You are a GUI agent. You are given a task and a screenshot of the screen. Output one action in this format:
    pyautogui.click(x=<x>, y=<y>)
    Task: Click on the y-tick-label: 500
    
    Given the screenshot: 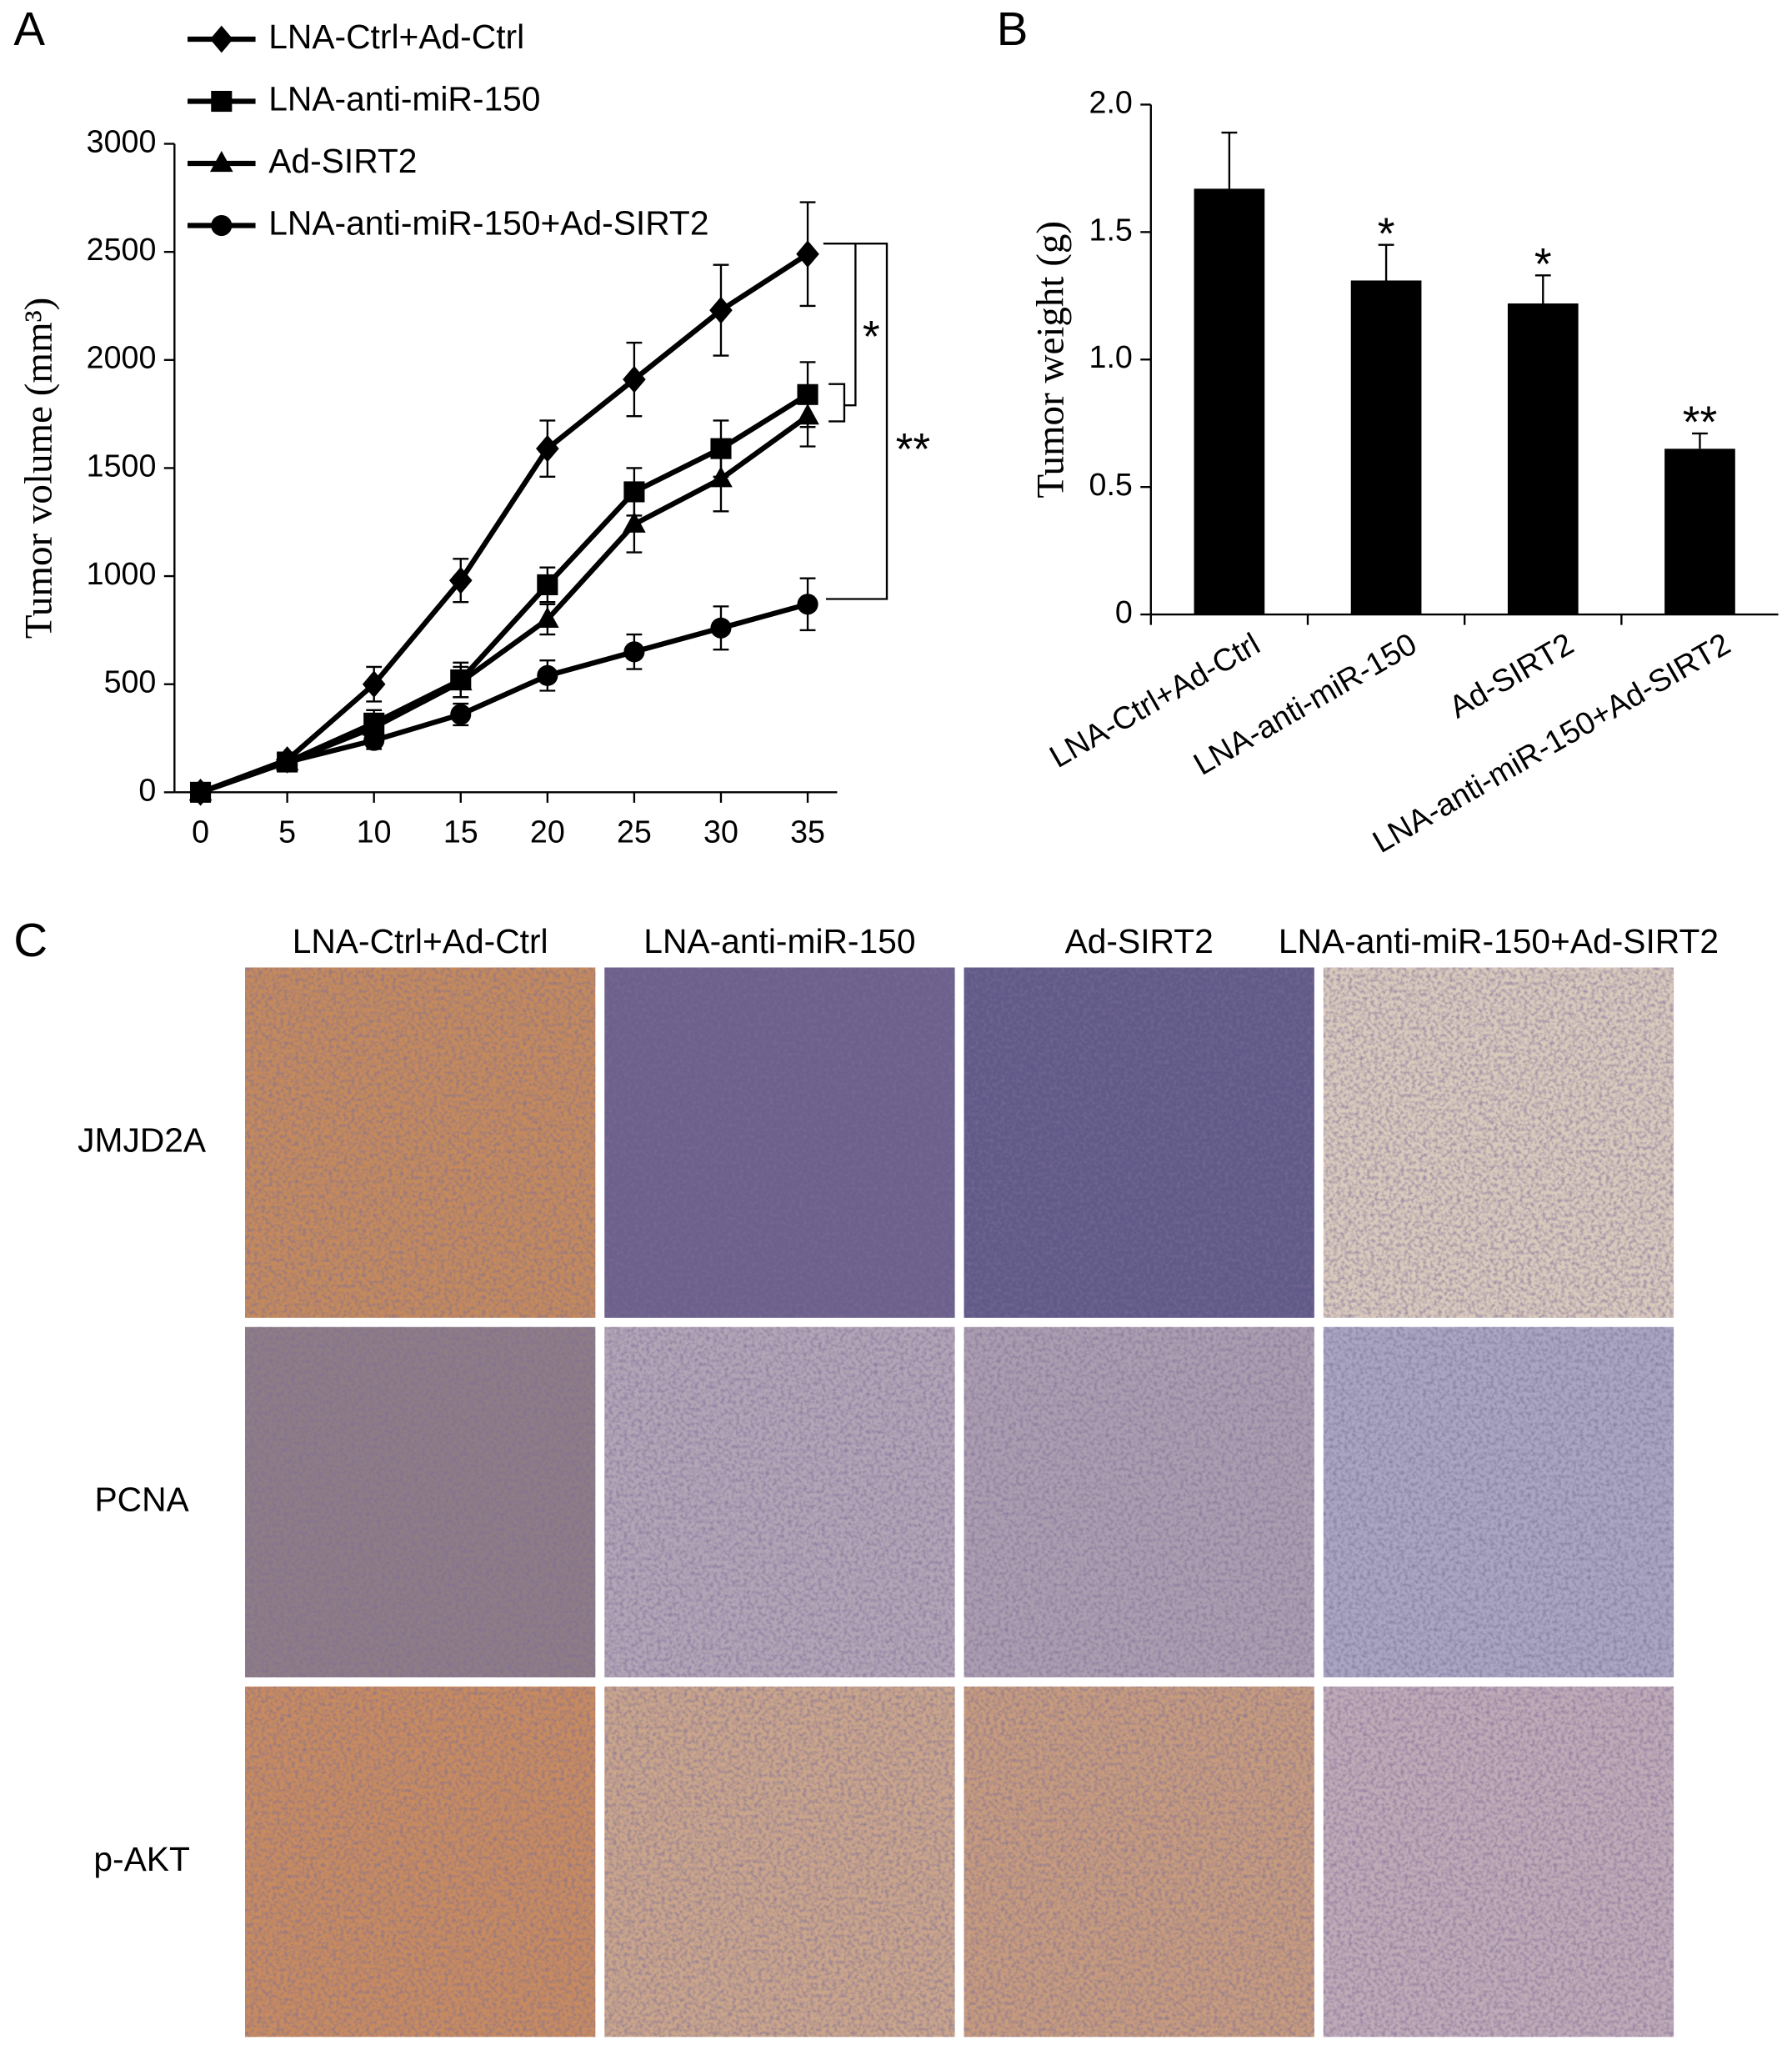 What is the action you would take?
    pyautogui.click(x=131, y=681)
    